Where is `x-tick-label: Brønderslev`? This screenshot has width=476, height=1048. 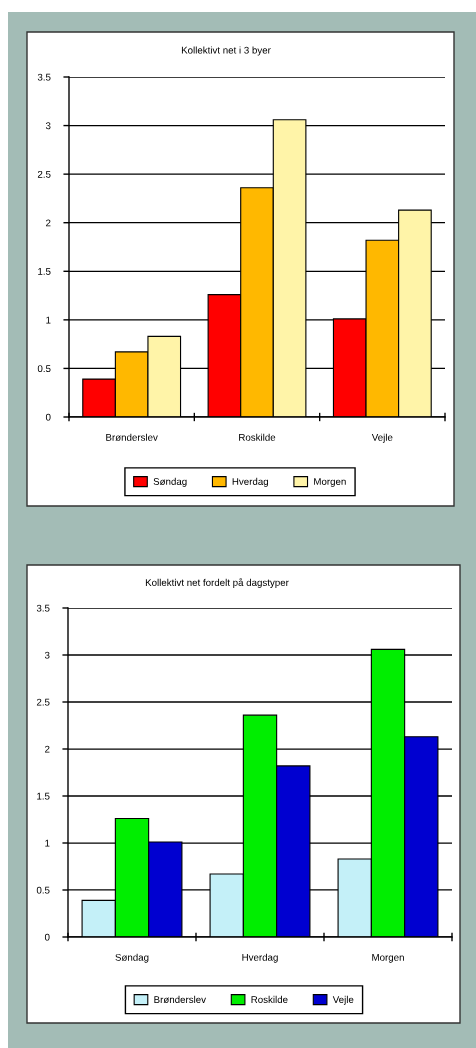 x-tick-label: Brønderslev is located at coordinates (132, 437).